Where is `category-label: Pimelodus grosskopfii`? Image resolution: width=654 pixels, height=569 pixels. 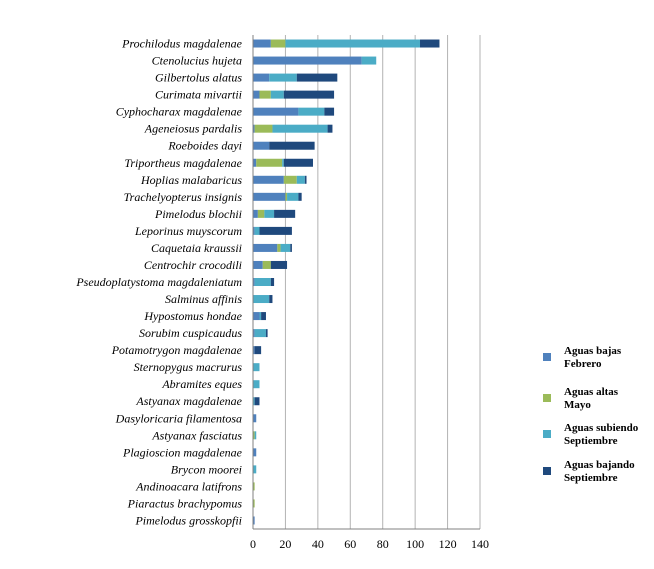 category-label: Pimelodus grosskopfii is located at coordinates (188, 520).